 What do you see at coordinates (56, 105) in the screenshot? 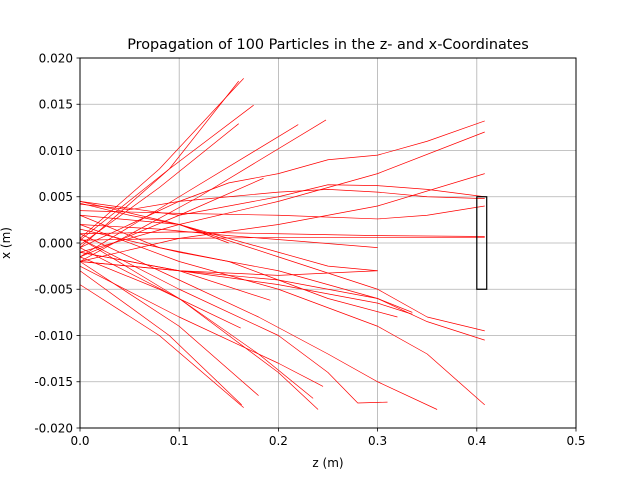
I see `y-tick-label: 0.015` at bounding box center [56, 105].